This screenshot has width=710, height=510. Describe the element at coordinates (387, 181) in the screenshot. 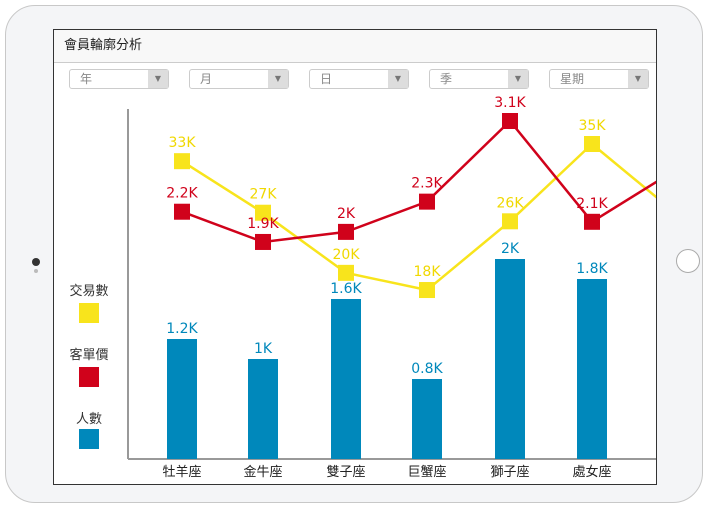

I see `avg-price-line` at that location.